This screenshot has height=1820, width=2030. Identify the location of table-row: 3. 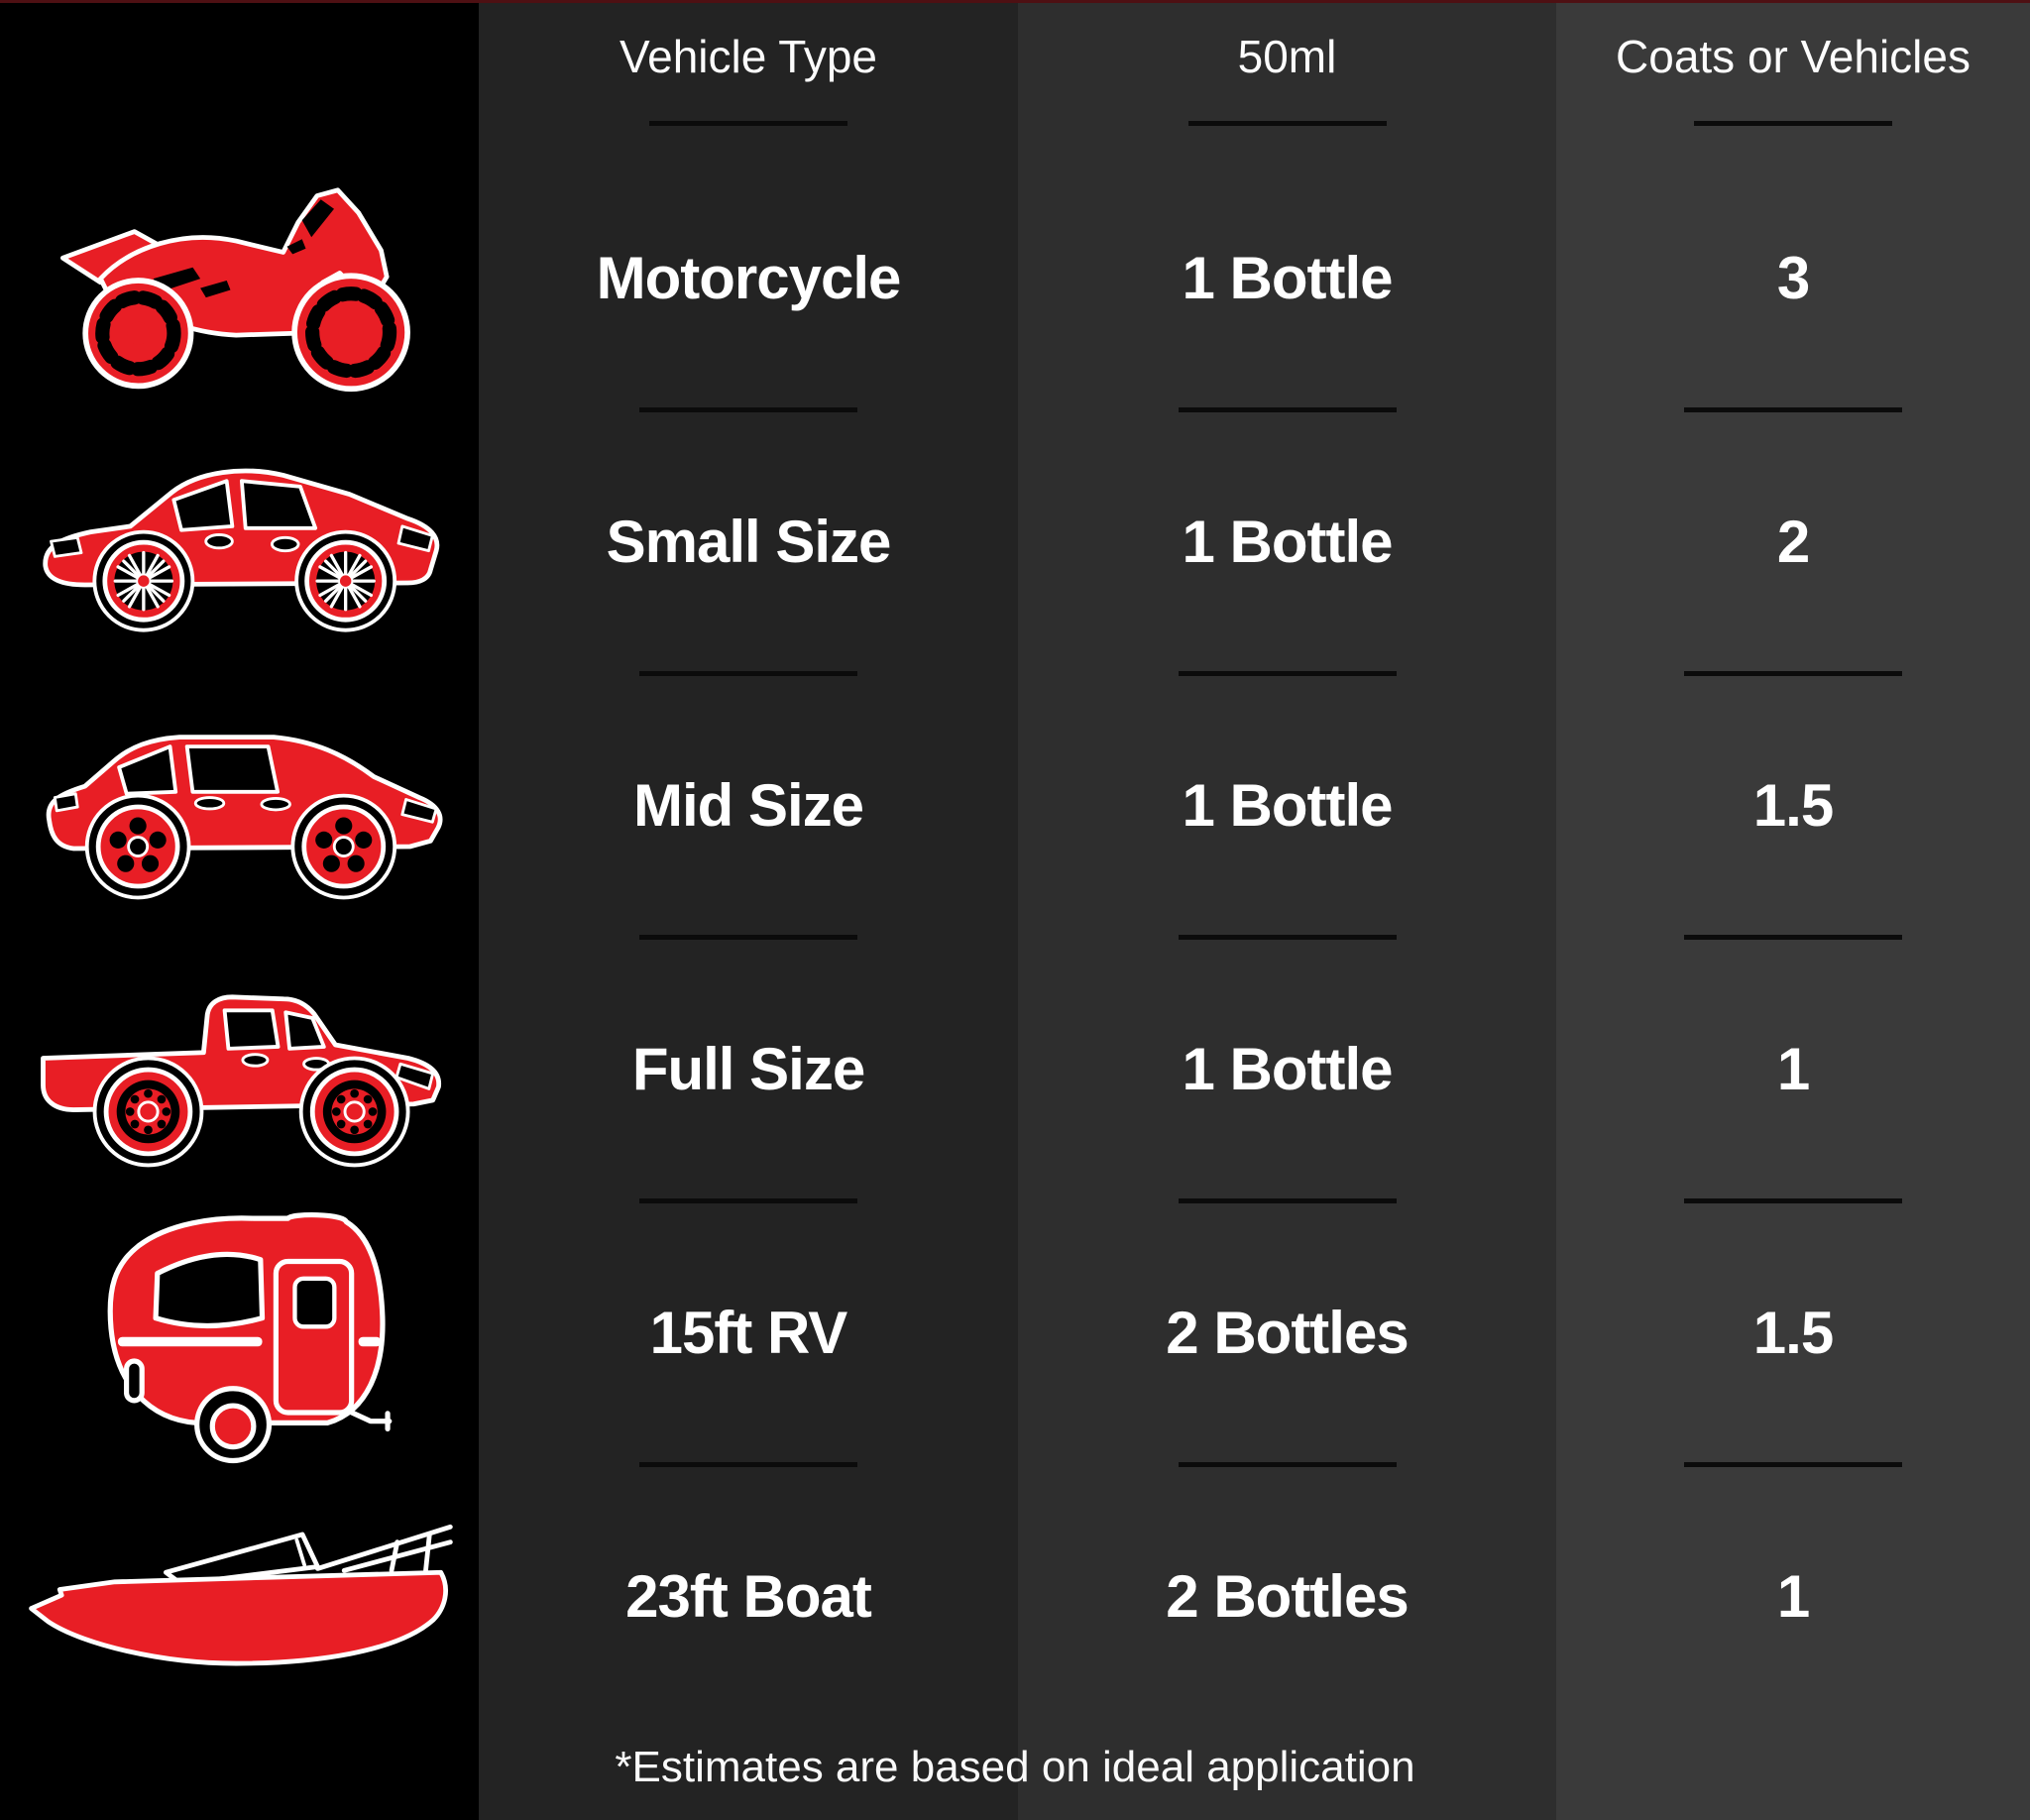
(1793, 278).